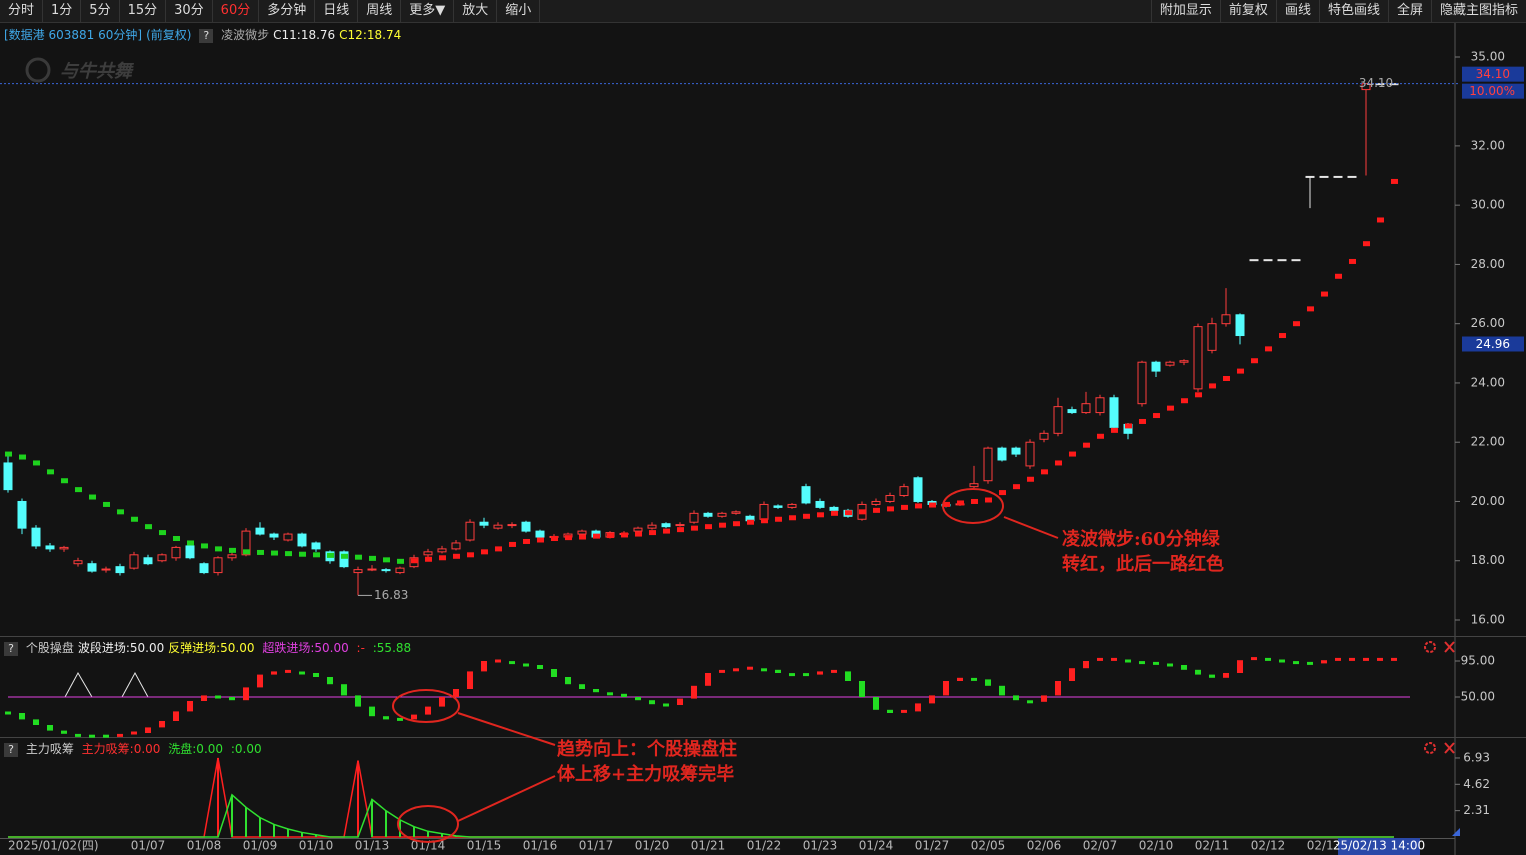 The width and height of the screenshot is (1526, 855). Describe the element at coordinates (708, 846) in the screenshot. I see `x-tick-label: 01/21` at that location.